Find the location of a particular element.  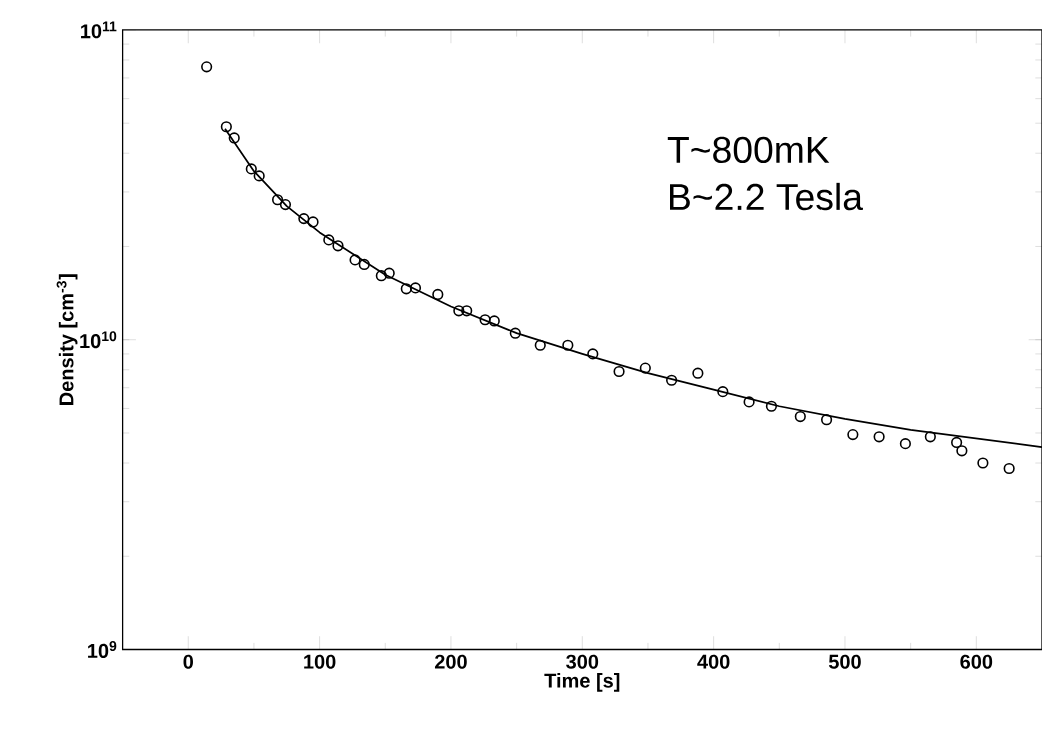

y-tick-label: 10$^{9}$ is located at coordinates (102, 650).